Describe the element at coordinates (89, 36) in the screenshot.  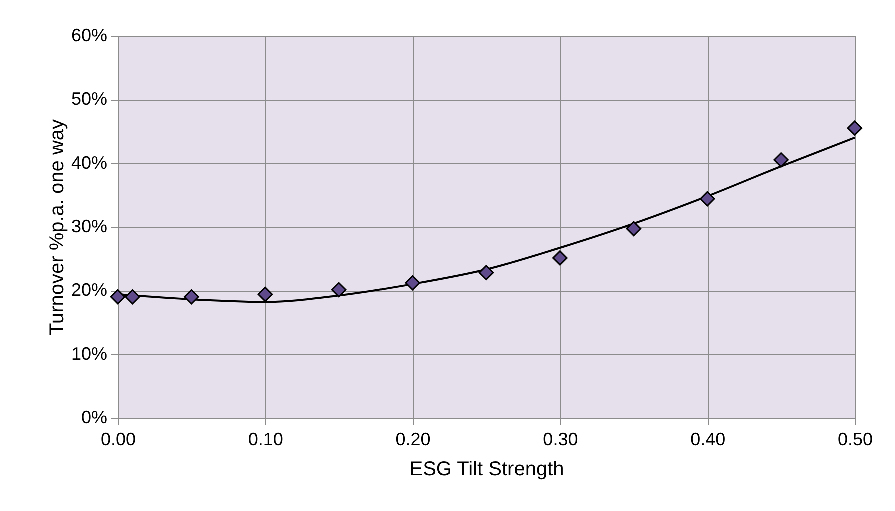
I see `y-tick-label: 60%` at that location.